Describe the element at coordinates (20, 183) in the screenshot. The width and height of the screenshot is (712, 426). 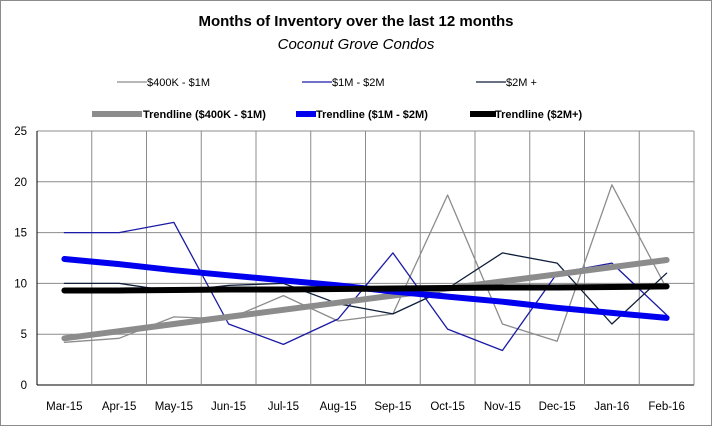
I see `y-tick-label: 20` at that location.